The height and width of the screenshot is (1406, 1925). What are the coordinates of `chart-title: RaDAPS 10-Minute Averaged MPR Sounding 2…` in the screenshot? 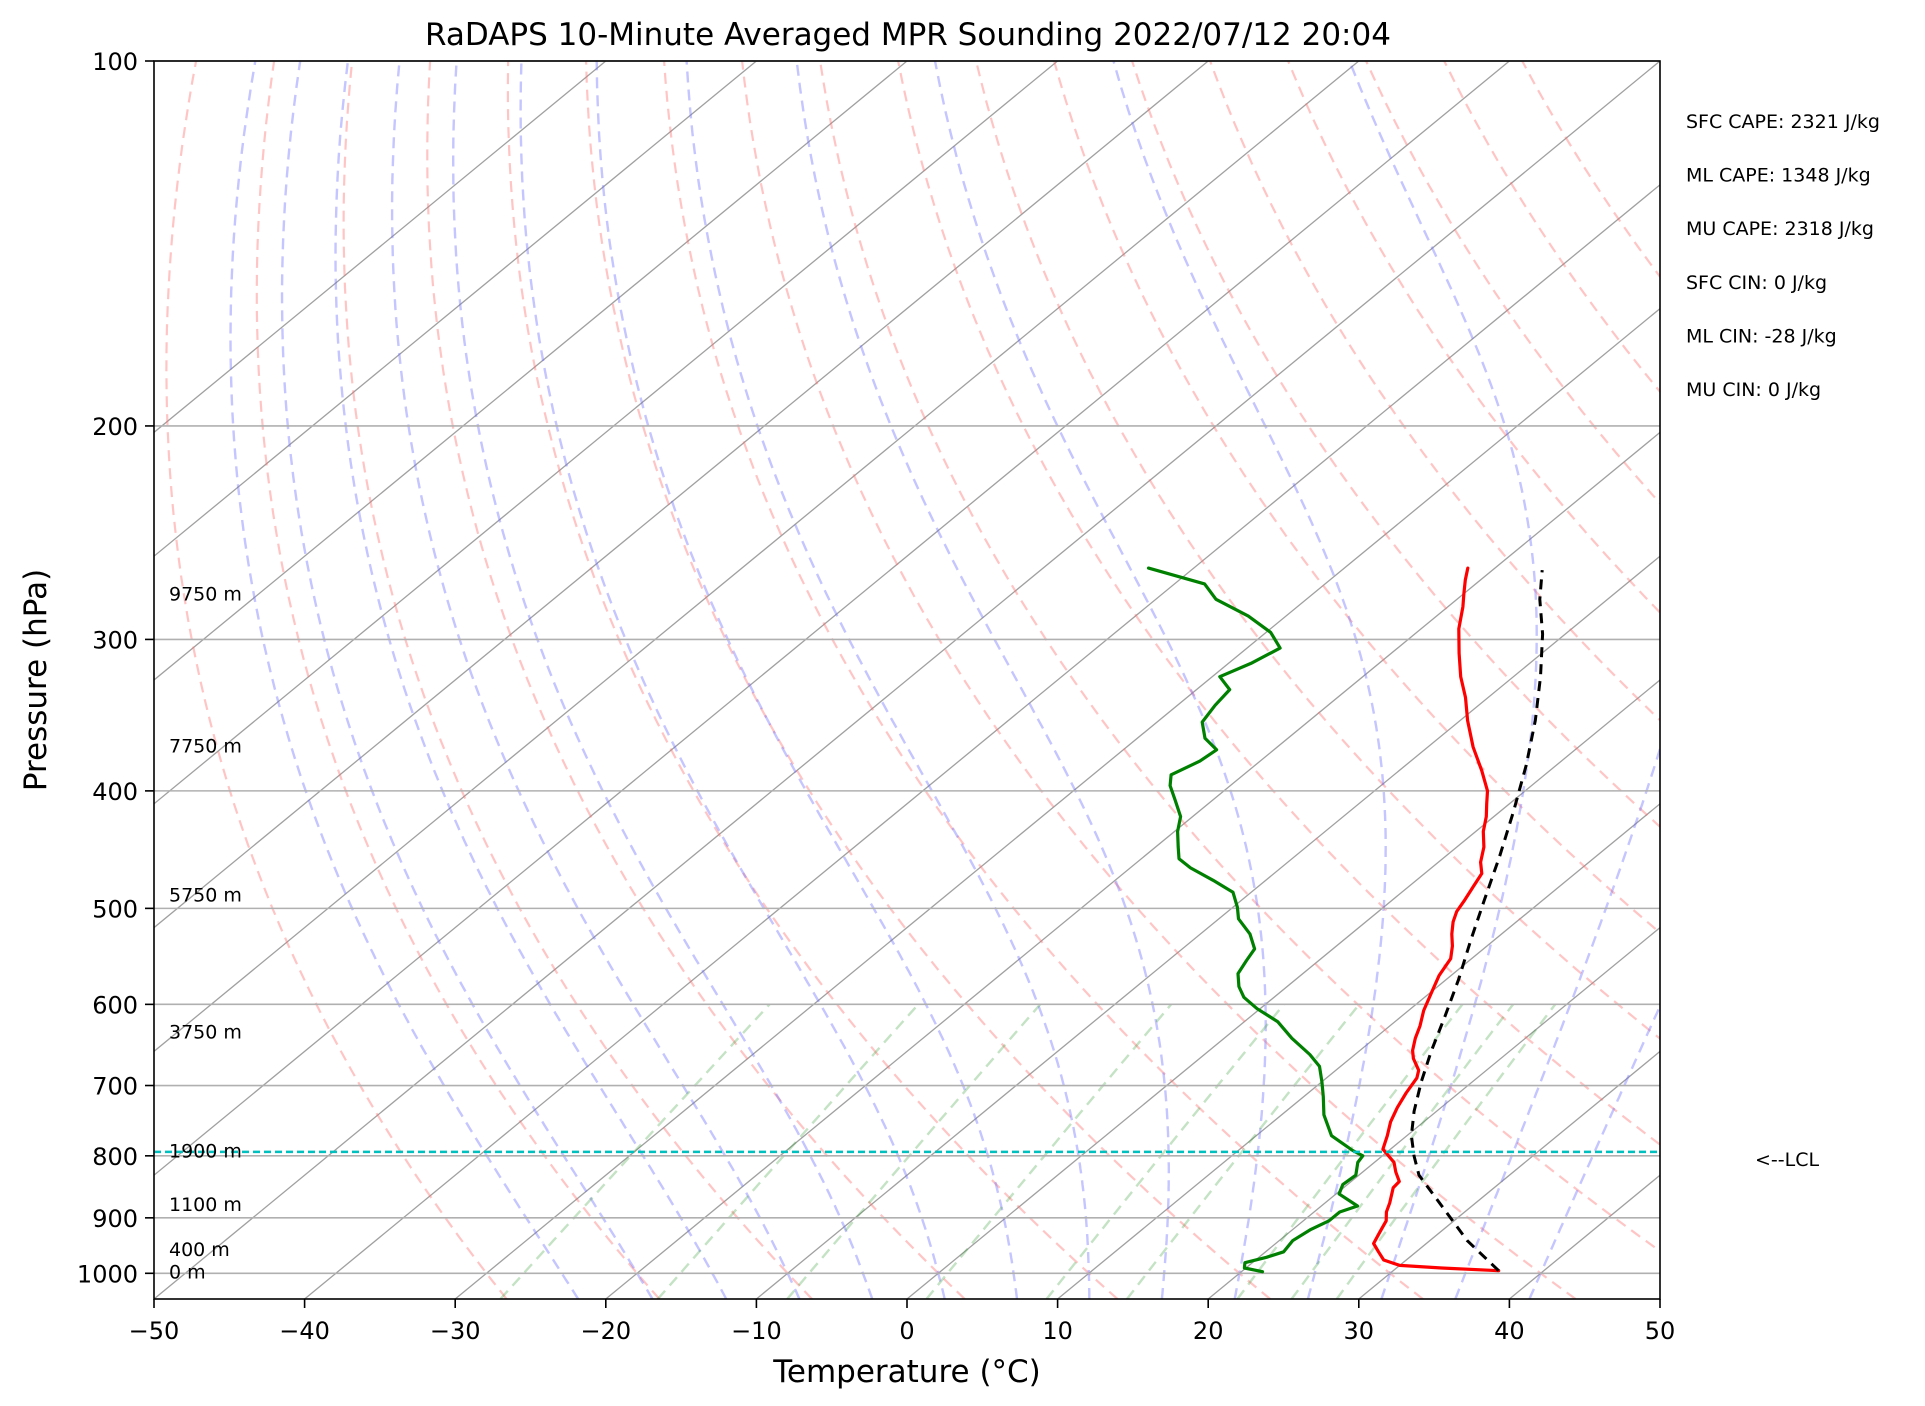 It's located at (908, 35).